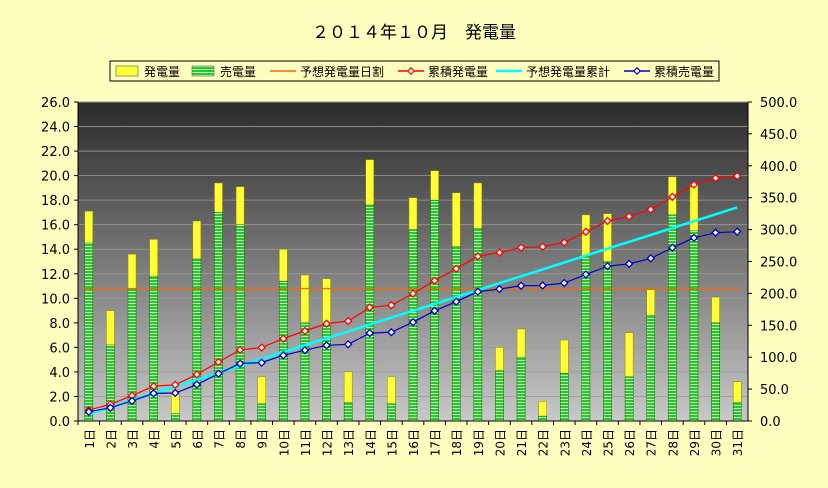 The height and width of the screenshot is (488, 828). Describe the element at coordinates (695, 442) in the screenshot. I see `x-tick-label: 29日` at that location.